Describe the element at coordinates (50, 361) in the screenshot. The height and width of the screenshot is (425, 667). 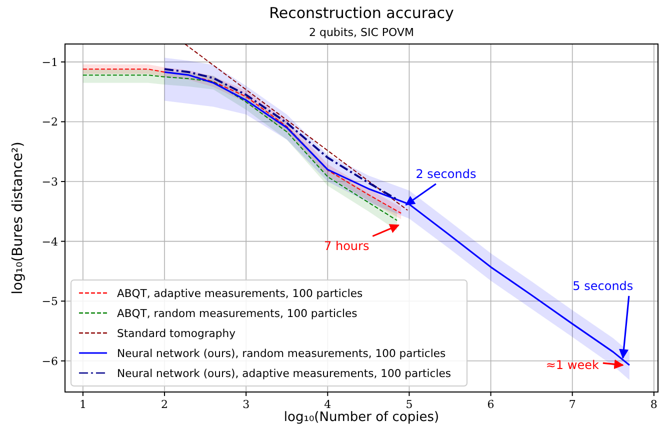
I see `y-tick-label: −6` at that location.